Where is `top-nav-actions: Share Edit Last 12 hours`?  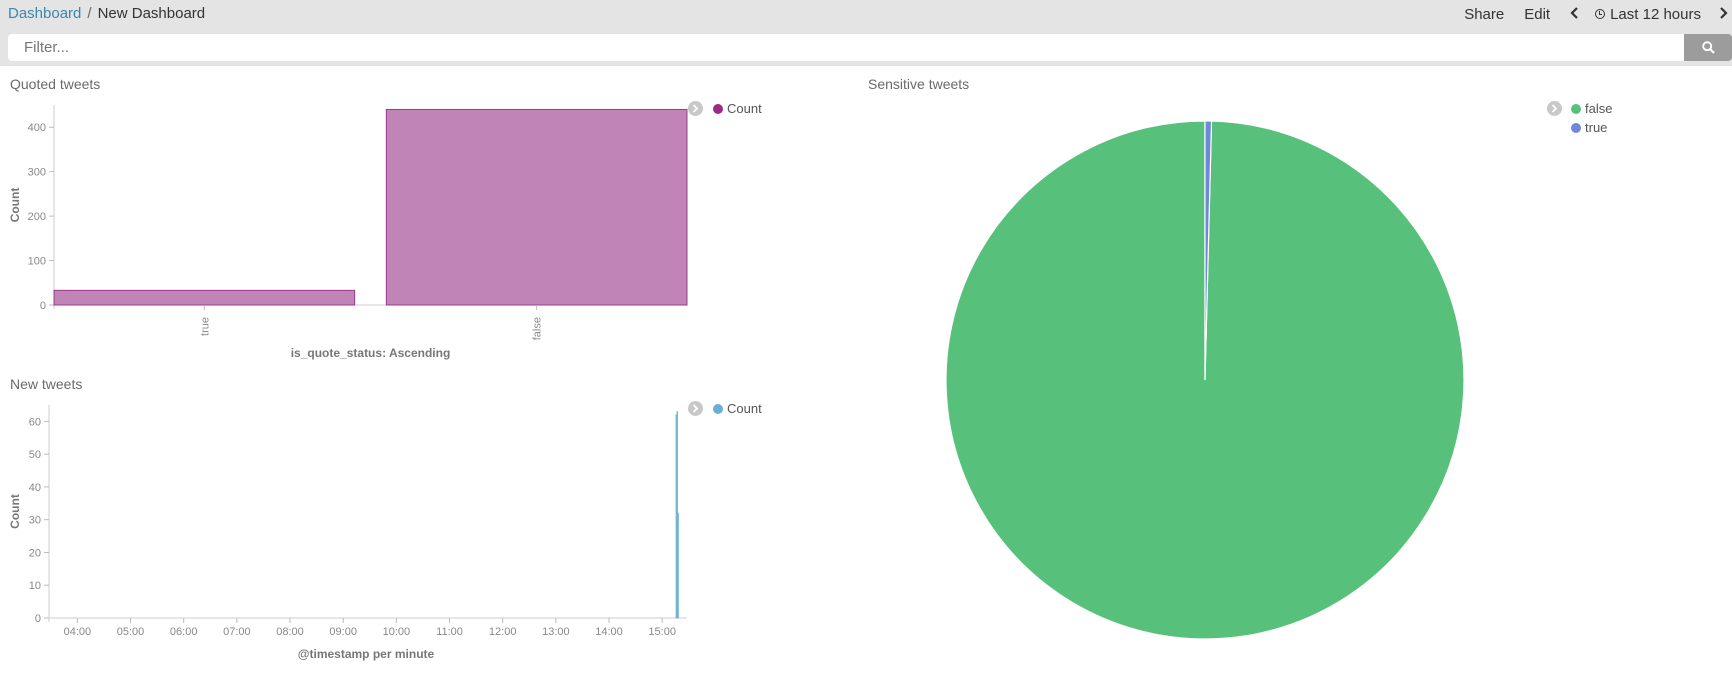 top-nav-actions: Share Edit Last 12 hours is located at coordinates (1598, 14).